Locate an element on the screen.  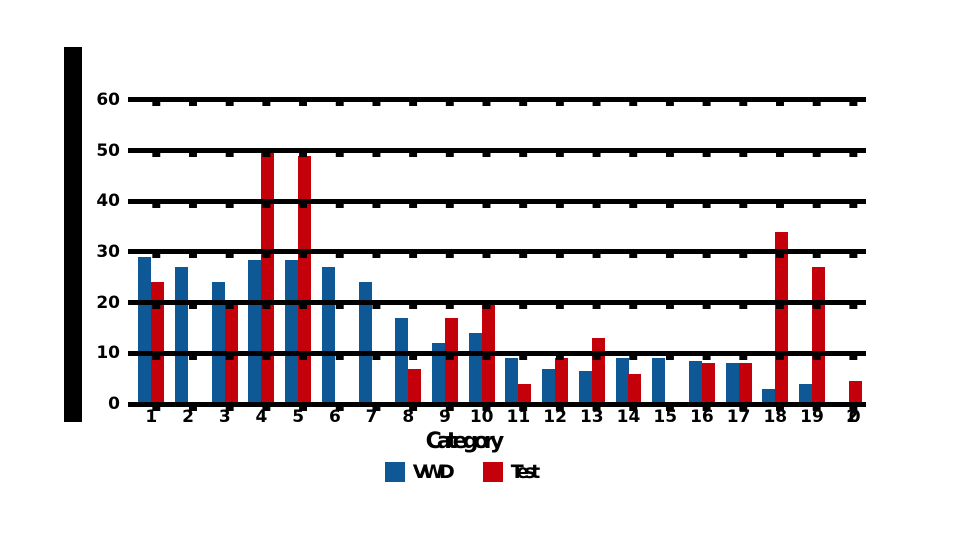
category-cell-2: 2 is located at coordinates (188, 263).